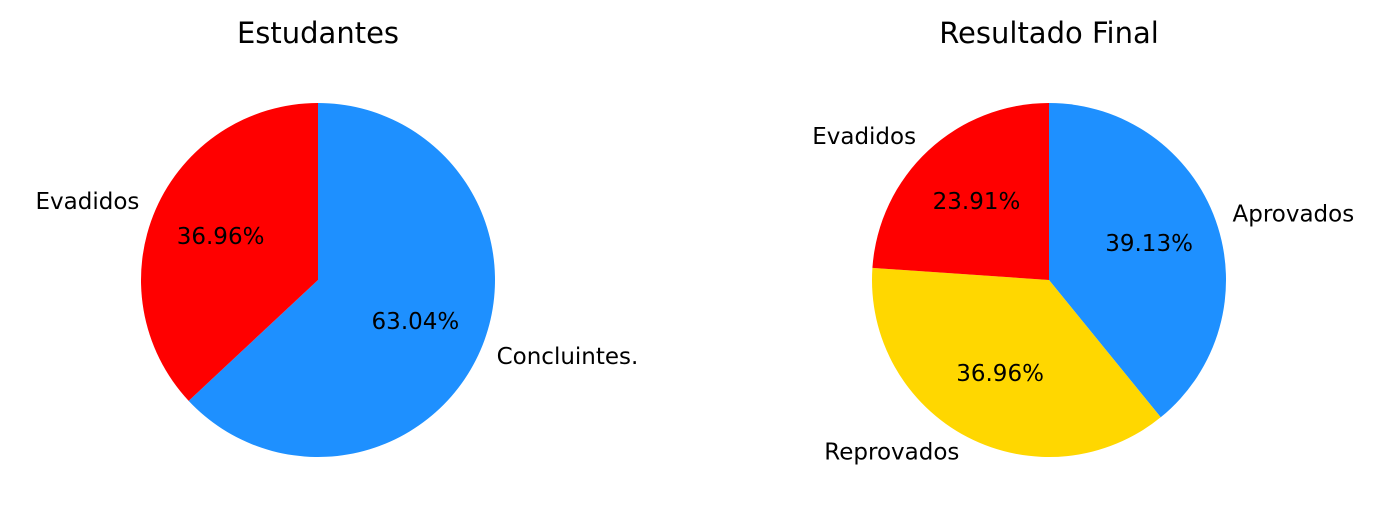 This screenshot has width=1393, height=521. I want to click on chart-title: Estudantes, so click(318, 33).